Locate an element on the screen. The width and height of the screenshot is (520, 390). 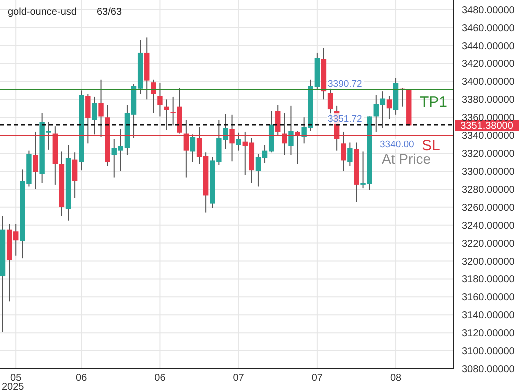
text: 2025 is located at coordinates (13, 386).